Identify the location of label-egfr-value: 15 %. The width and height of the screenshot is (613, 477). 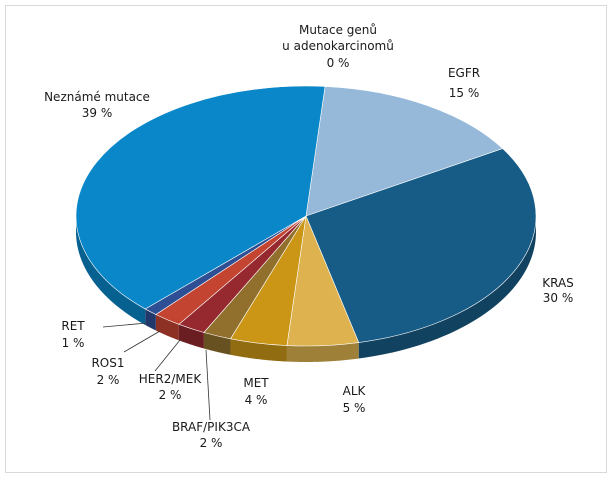
(464, 93).